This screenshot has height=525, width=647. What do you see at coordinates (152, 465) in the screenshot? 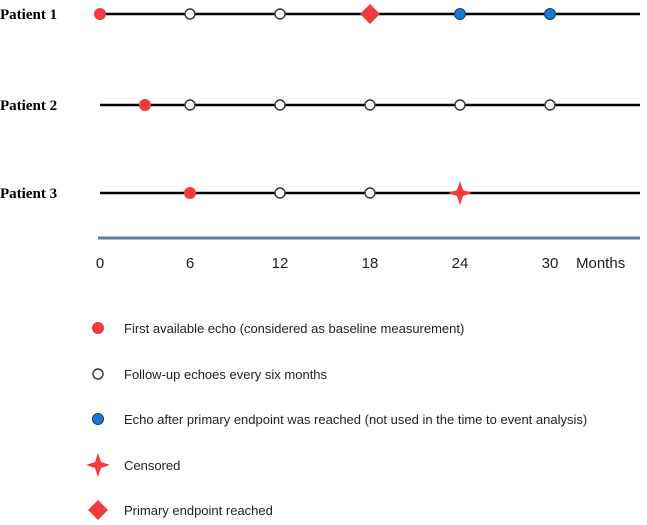
I see `legend-label: Censored` at bounding box center [152, 465].